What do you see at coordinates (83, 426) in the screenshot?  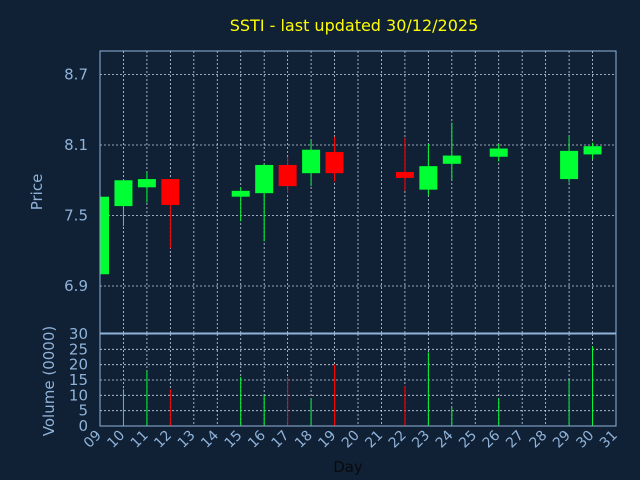 I see `volume-tick-label: 0` at bounding box center [83, 426].